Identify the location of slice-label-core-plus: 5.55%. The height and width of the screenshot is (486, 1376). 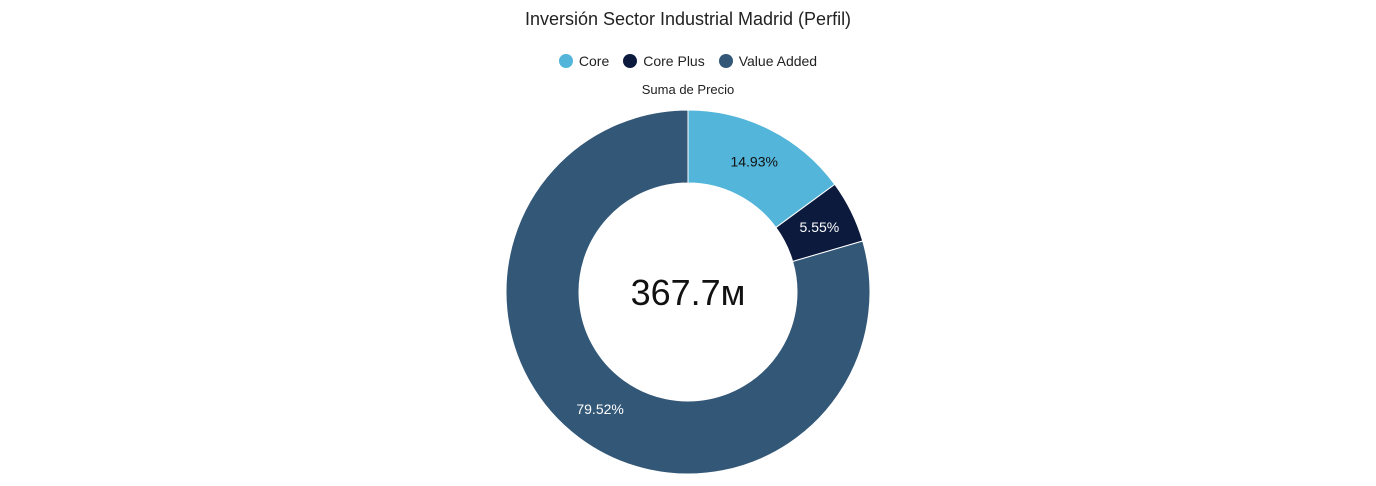
(820, 227).